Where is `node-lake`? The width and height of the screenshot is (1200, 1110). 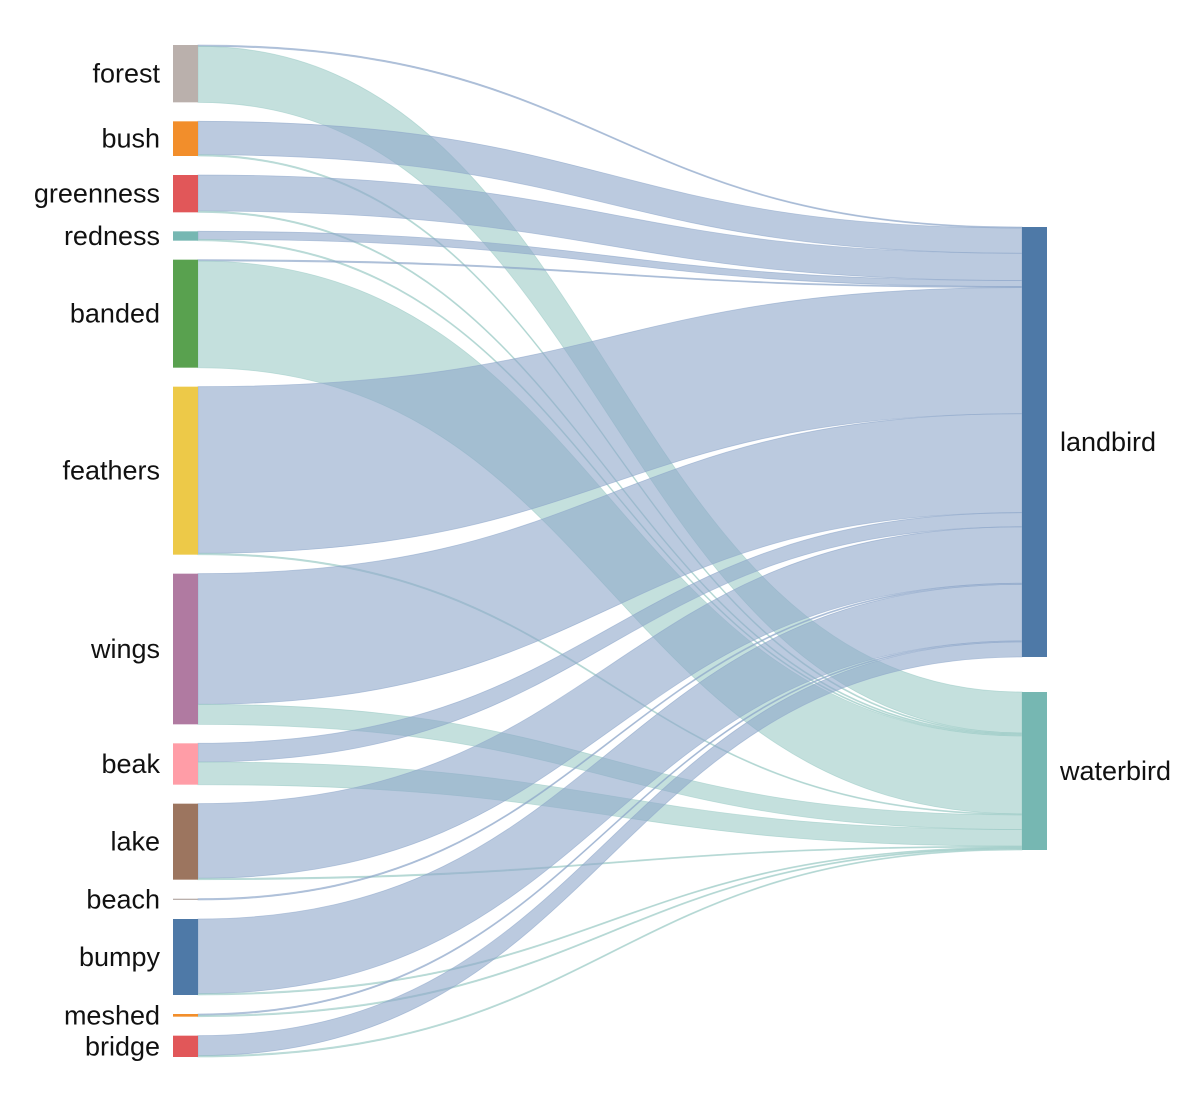
node-lake is located at coordinates (185, 841).